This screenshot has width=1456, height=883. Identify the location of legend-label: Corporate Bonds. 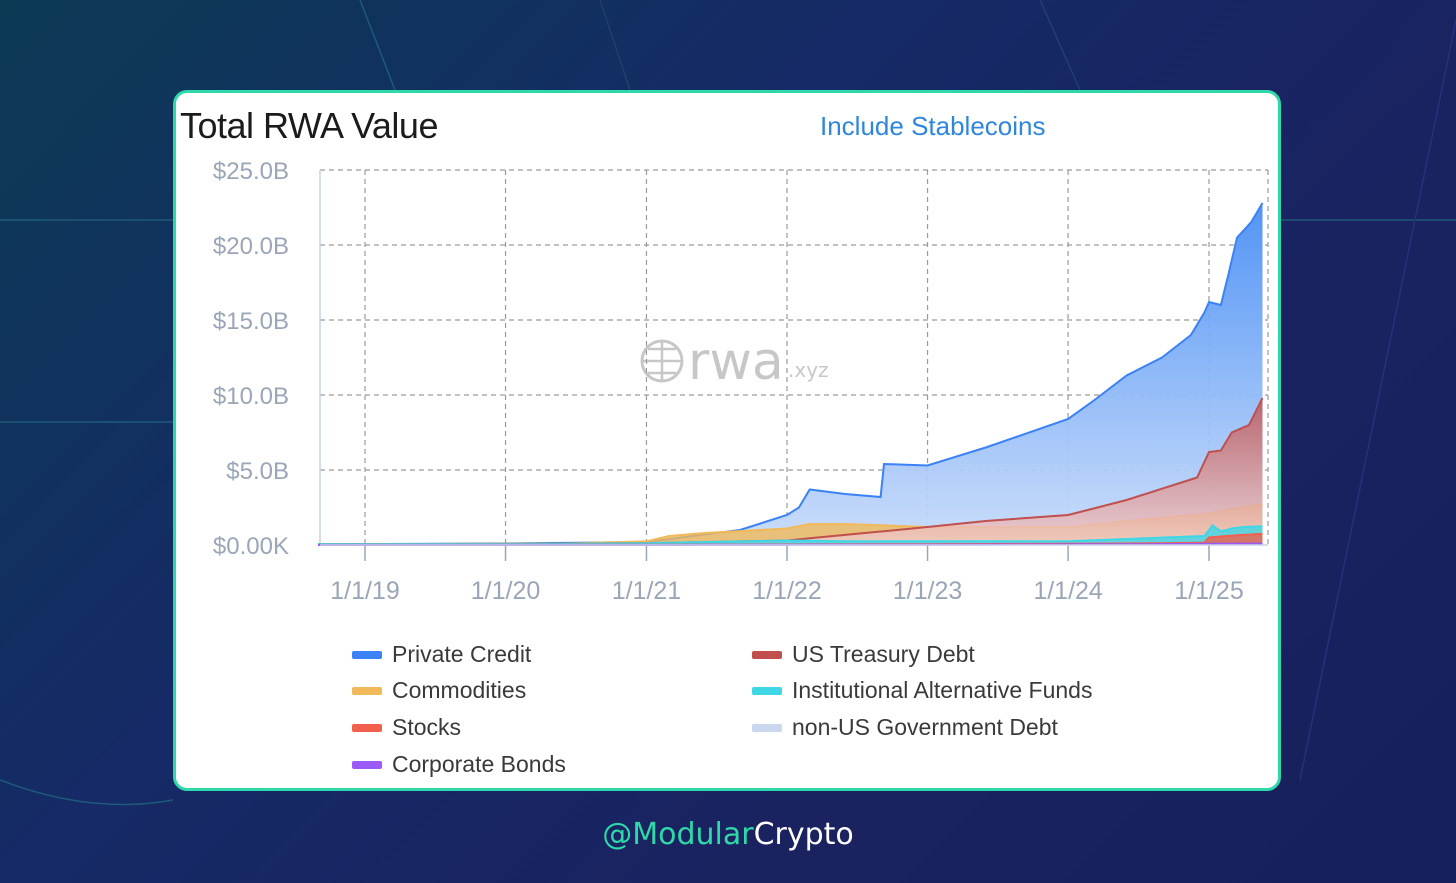
(479, 764).